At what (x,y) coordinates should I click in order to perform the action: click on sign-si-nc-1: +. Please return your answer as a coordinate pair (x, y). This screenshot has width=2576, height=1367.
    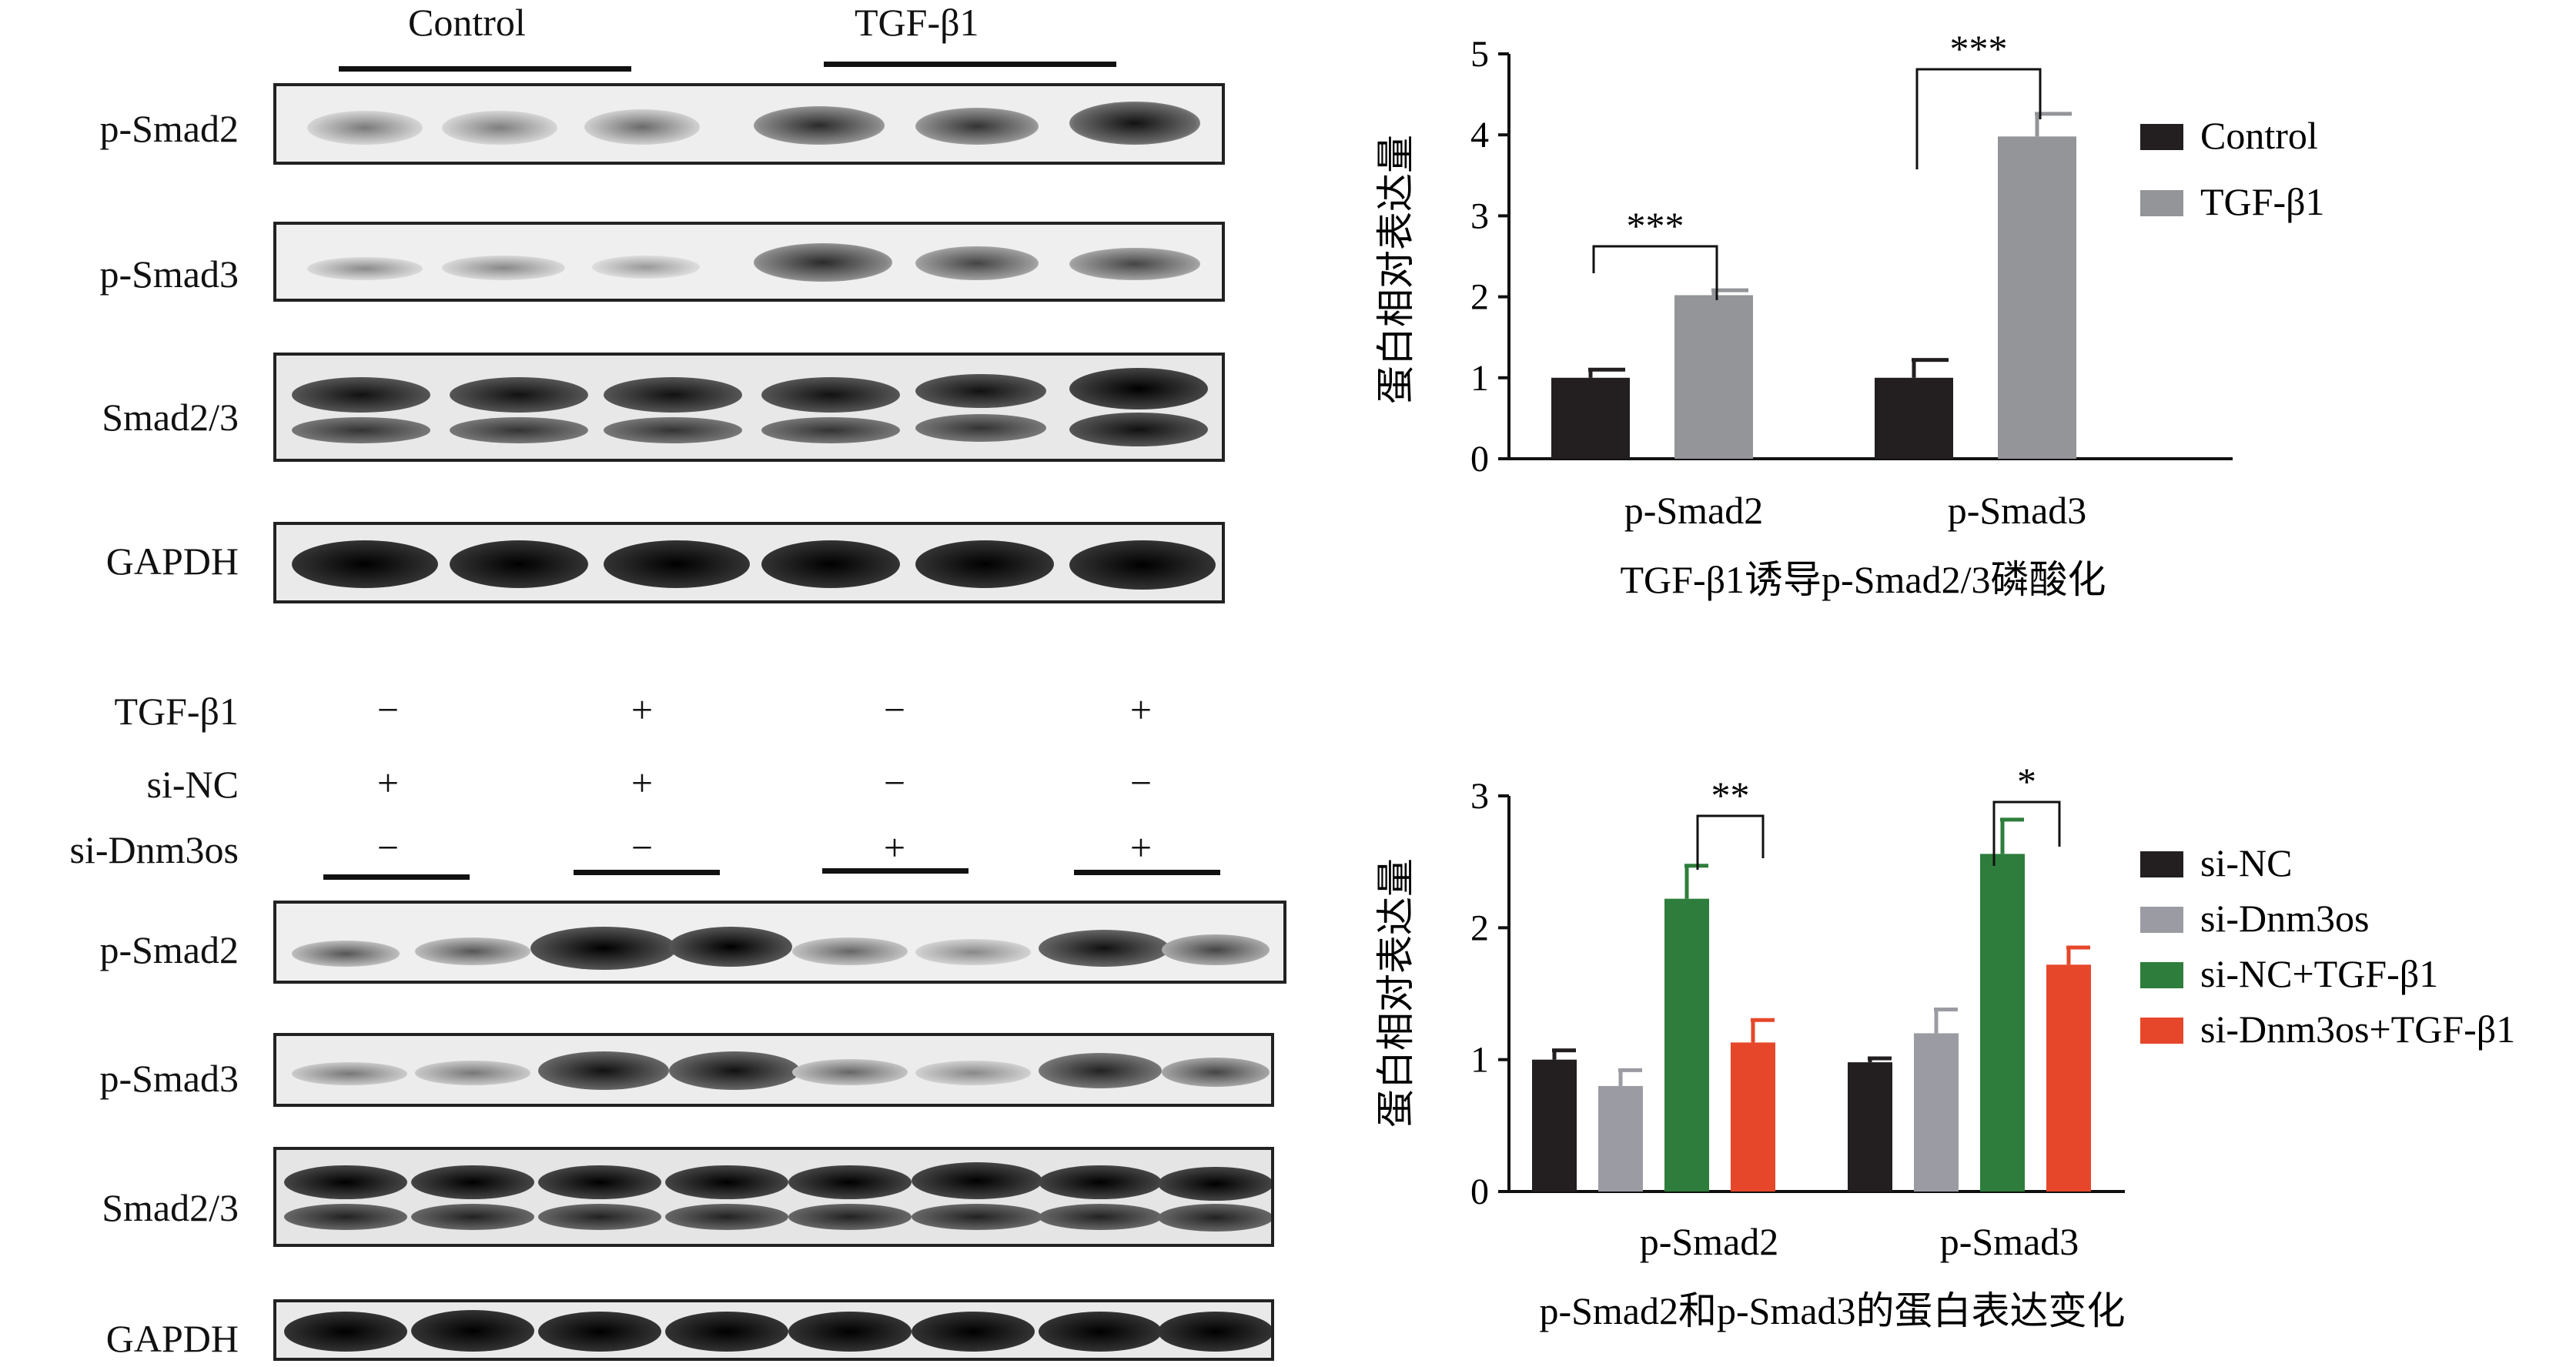
    Looking at the image, I should click on (388, 782).